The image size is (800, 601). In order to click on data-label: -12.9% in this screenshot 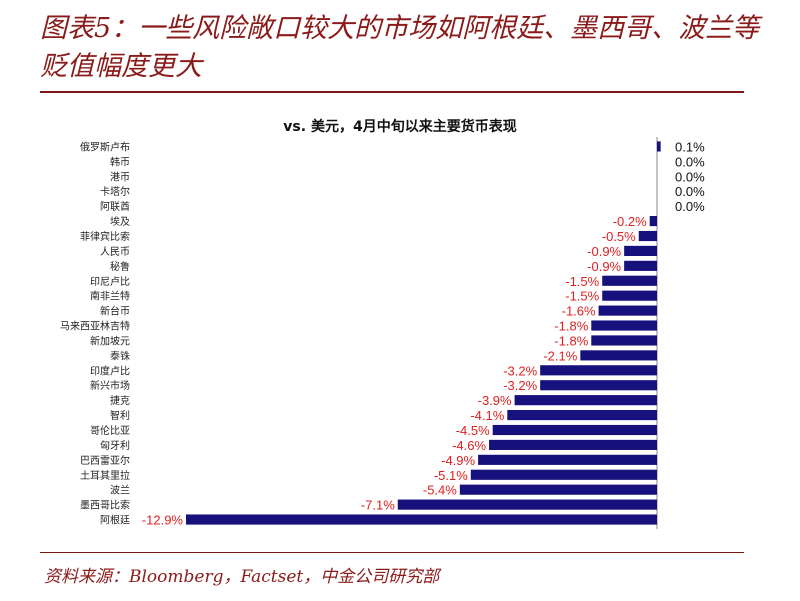, I will do `click(163, 520)`.